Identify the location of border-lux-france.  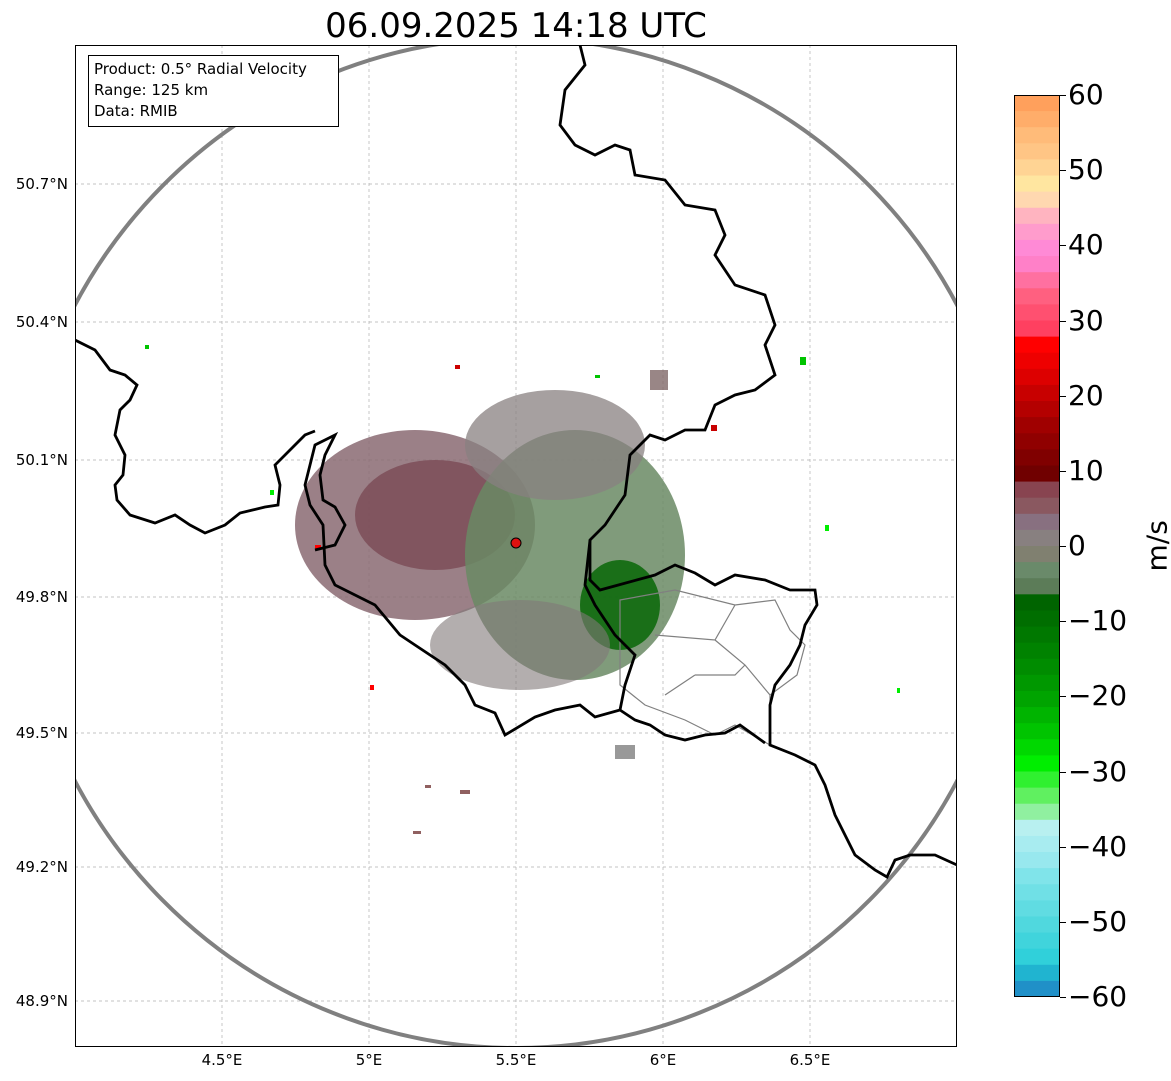
(692, 726).